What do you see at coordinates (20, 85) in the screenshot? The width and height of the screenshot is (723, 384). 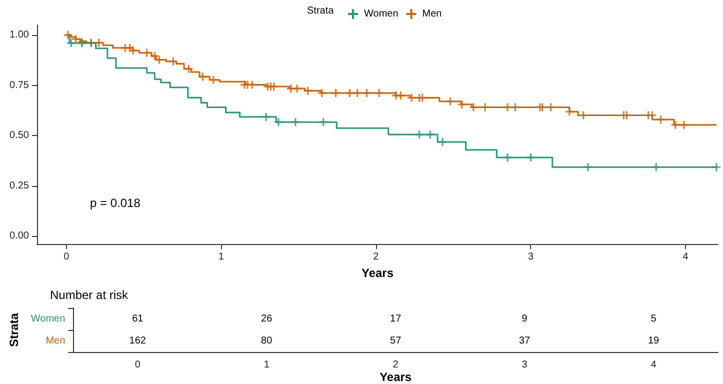 I see `y-tick-label: 0.75` at bounding box center [20, 85].